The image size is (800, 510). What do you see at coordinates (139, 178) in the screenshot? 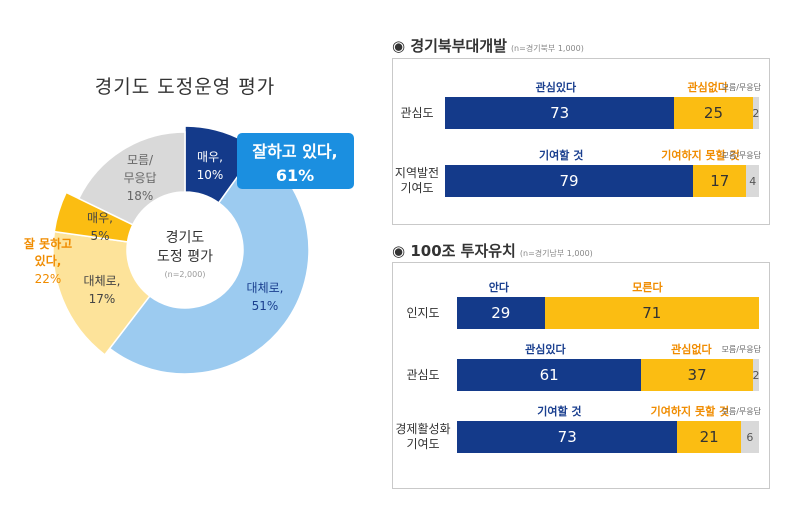
I see `slice-label: 무응답` at bounding box center [139, 178].